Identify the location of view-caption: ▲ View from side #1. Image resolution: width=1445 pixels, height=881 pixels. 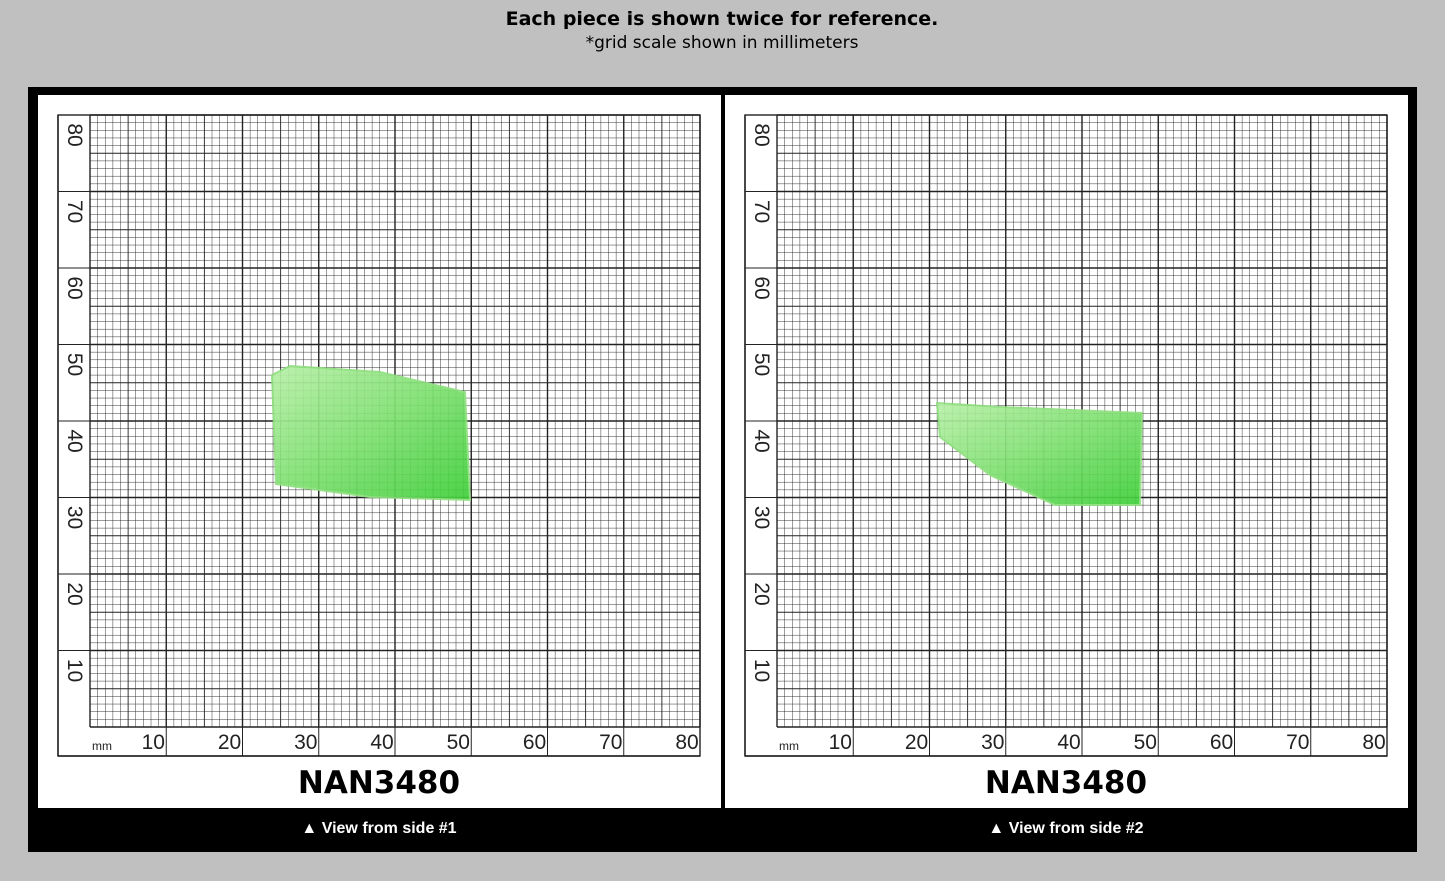
(378, 828).